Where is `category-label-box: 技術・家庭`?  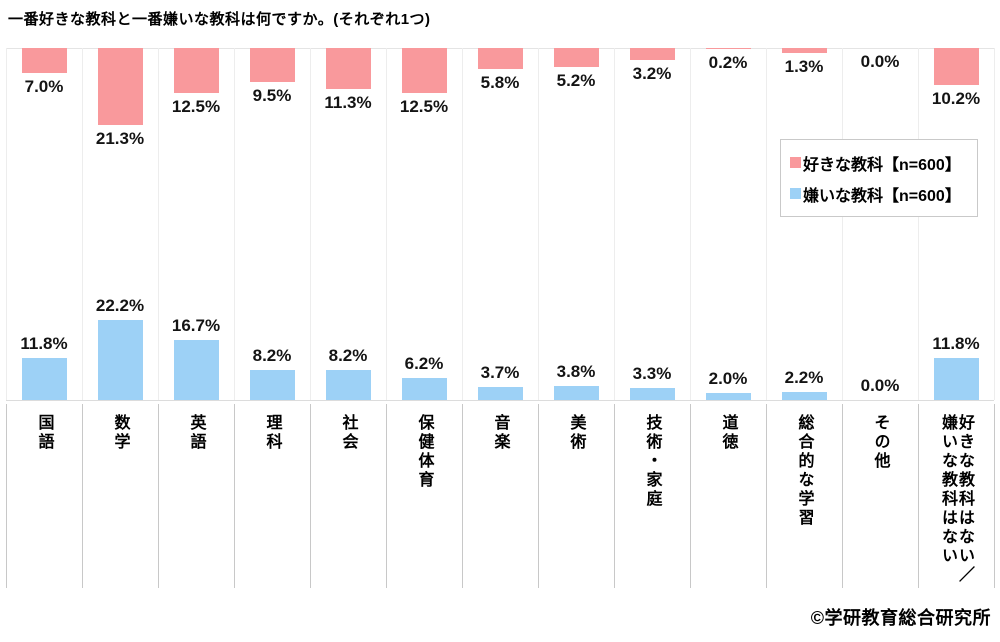 category-label-box: 技術・家庭 is located at coordinates (652, 504).